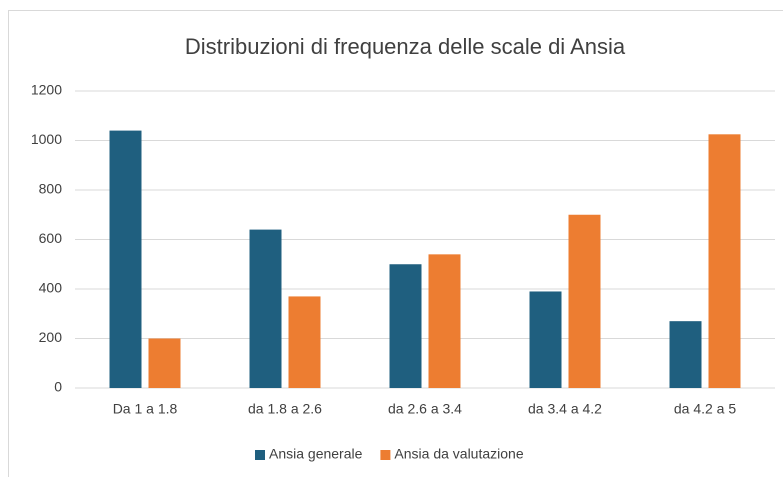 Image resolution: width=783 pixels, height=477 pixels. What do you see at coordinates (705, 409) in the screenshot?
I see `x-tick-label: da 4.2 a 5` at bounding box center [705, 409].